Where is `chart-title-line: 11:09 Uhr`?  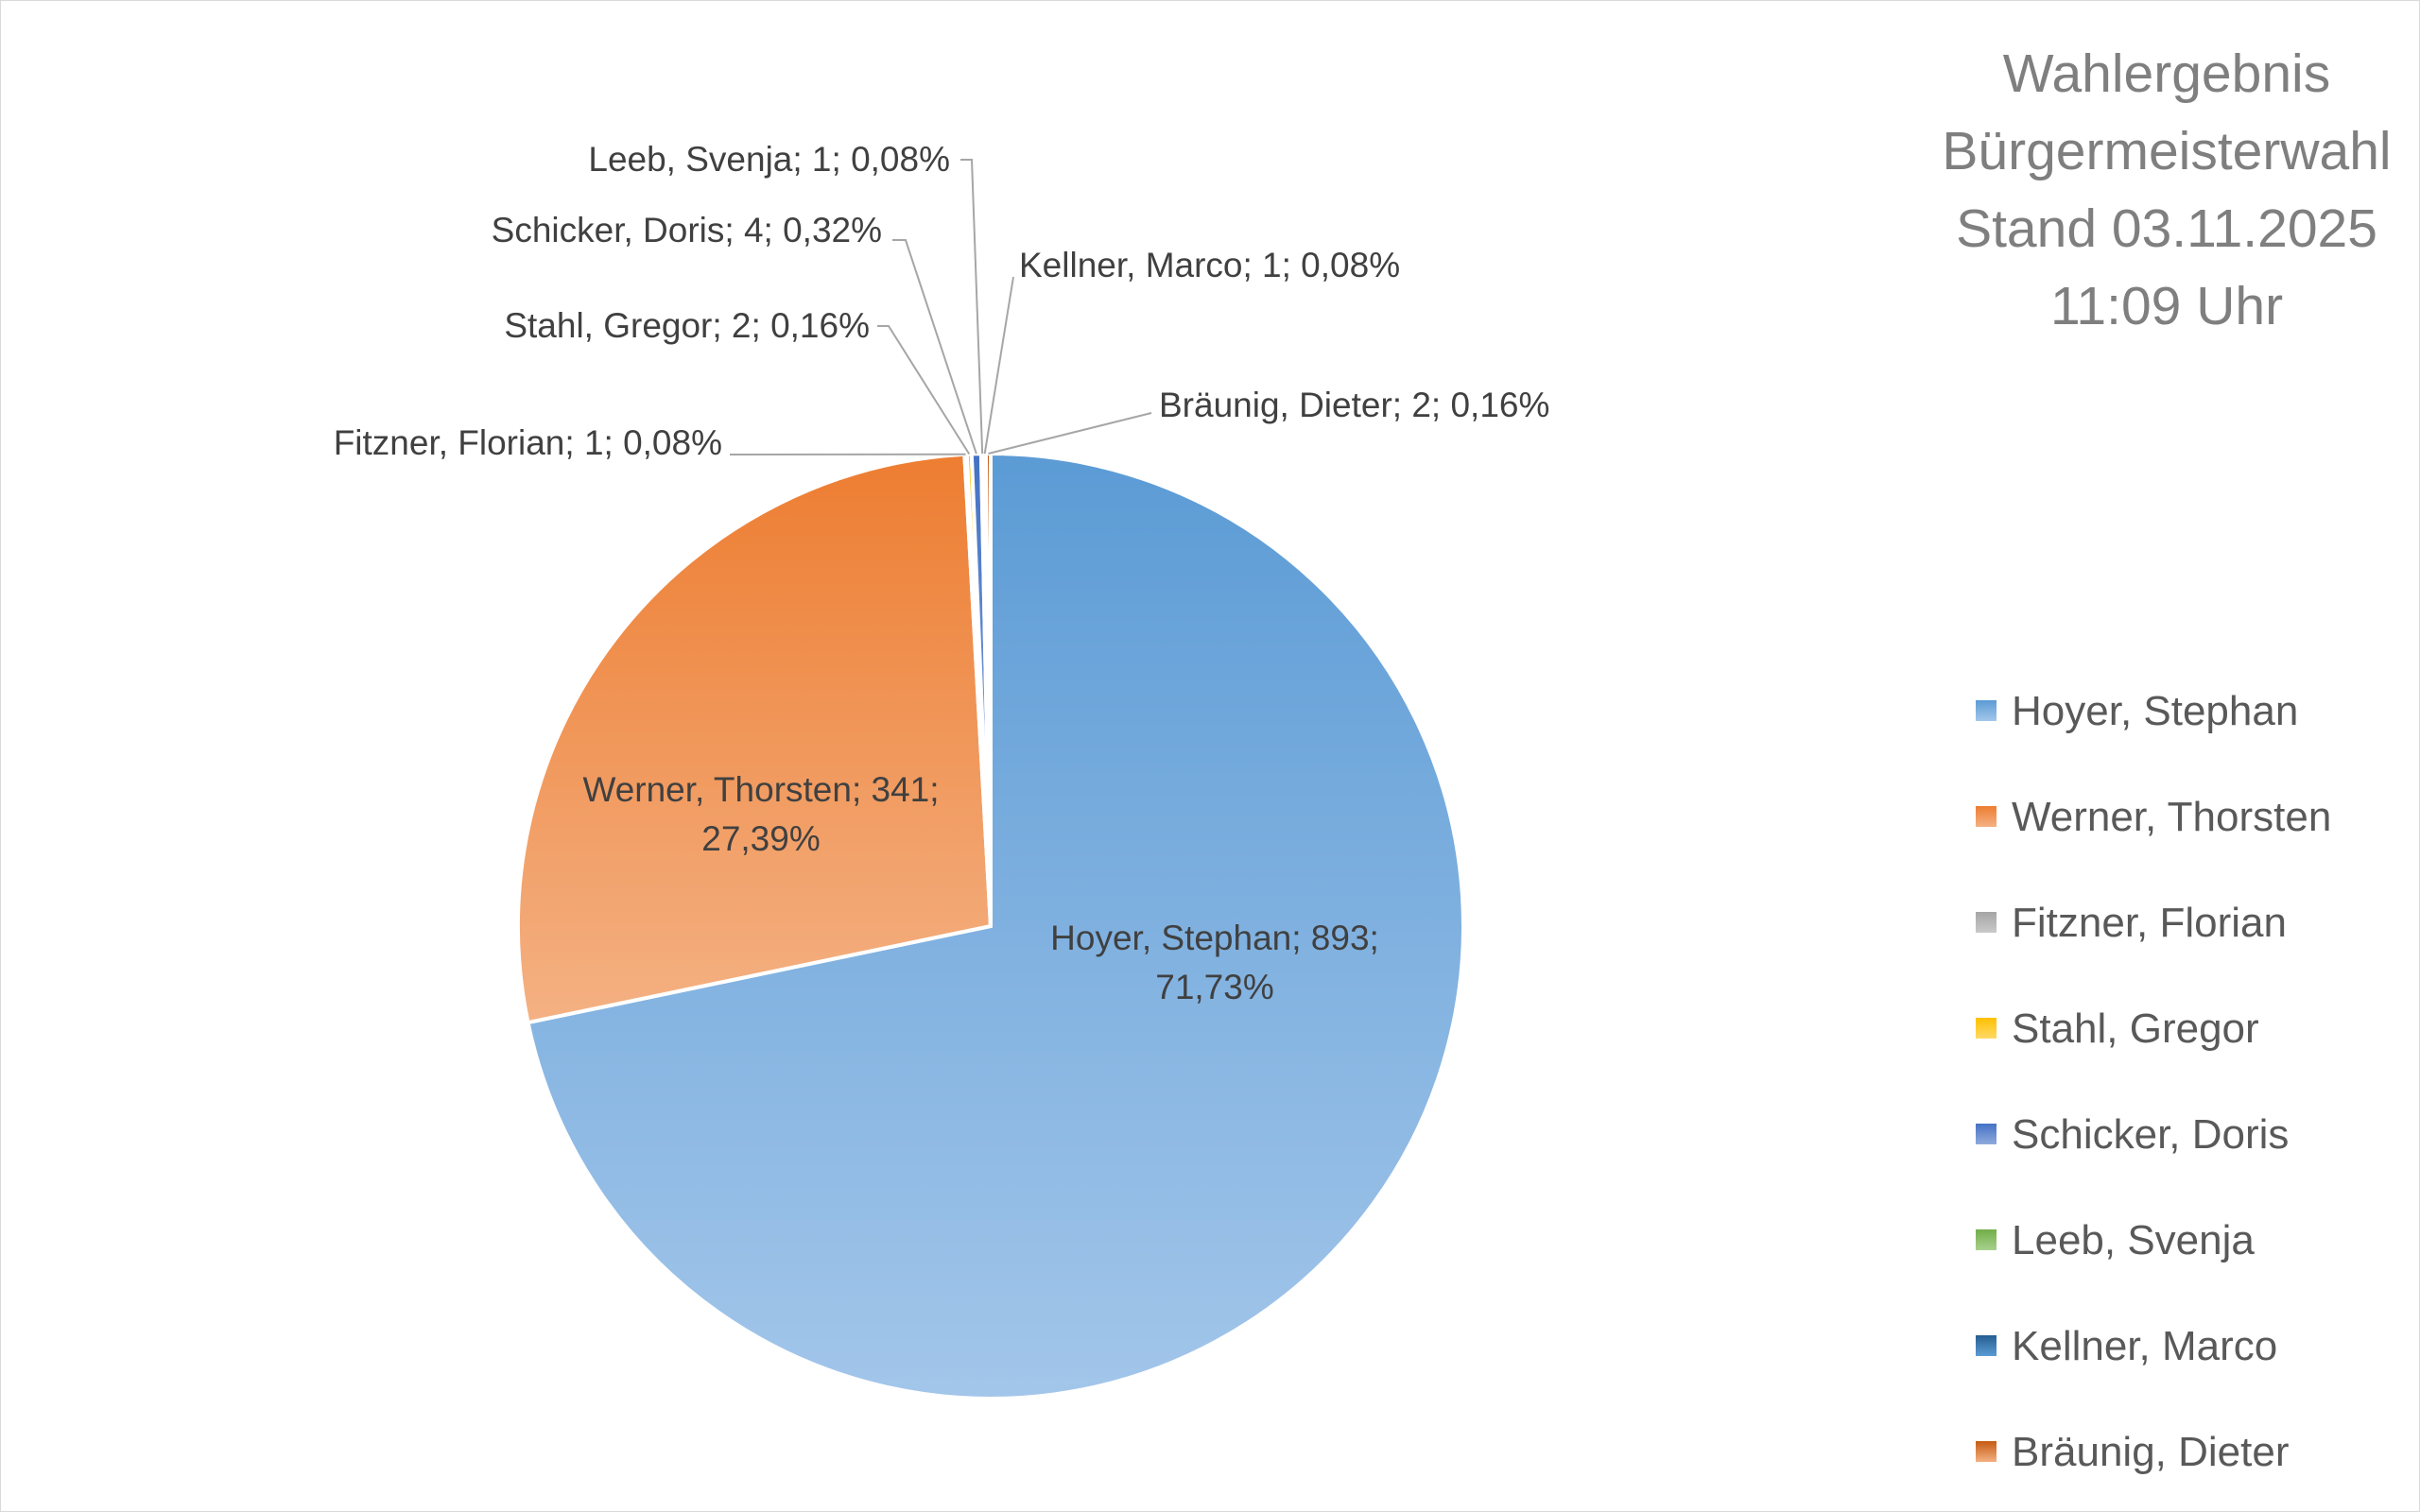 chart-title-line: 11:09 Uhr is located at coordinates (2166, 306).